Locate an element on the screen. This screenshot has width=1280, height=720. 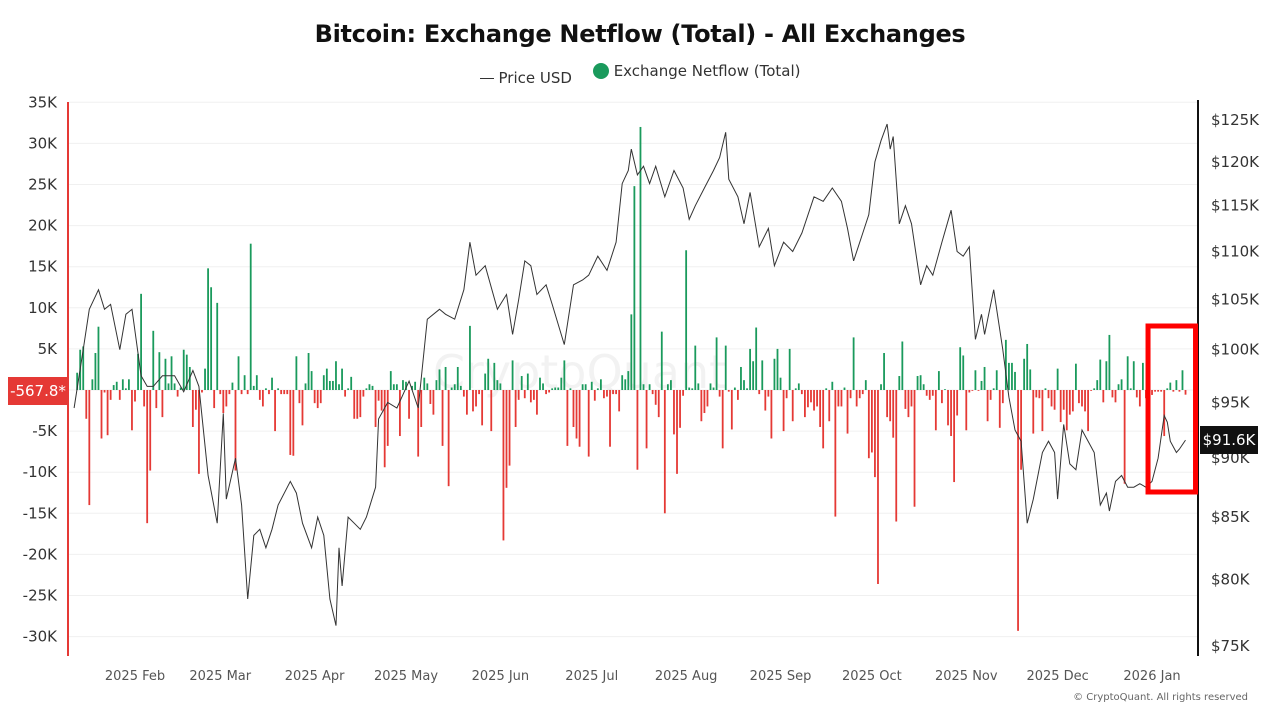
right-tick-label: $115K is located at coordinates (1235, 206).